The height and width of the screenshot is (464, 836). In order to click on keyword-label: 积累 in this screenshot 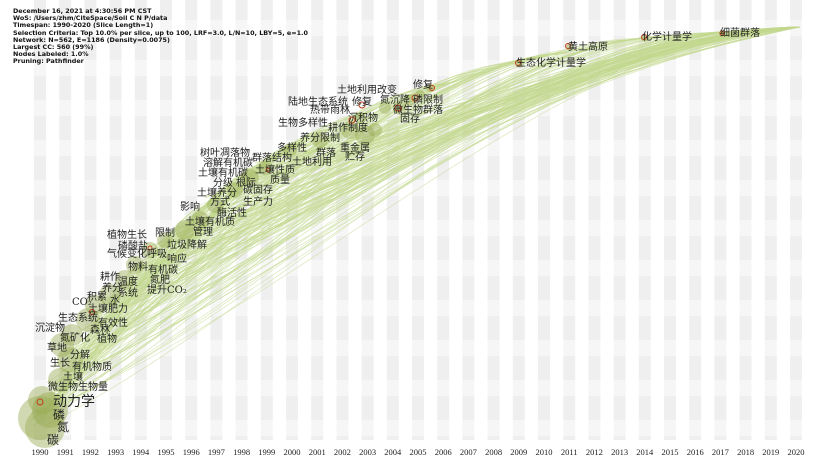, I will do `click(97, 297)`.